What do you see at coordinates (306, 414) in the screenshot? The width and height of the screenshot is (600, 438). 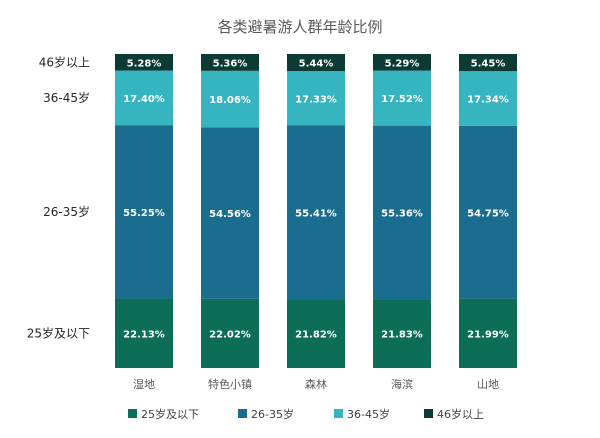 I see `legend: 25岁及以下 26-35岁 36-45岁 46岁以上` at bounding box center [306, 414].